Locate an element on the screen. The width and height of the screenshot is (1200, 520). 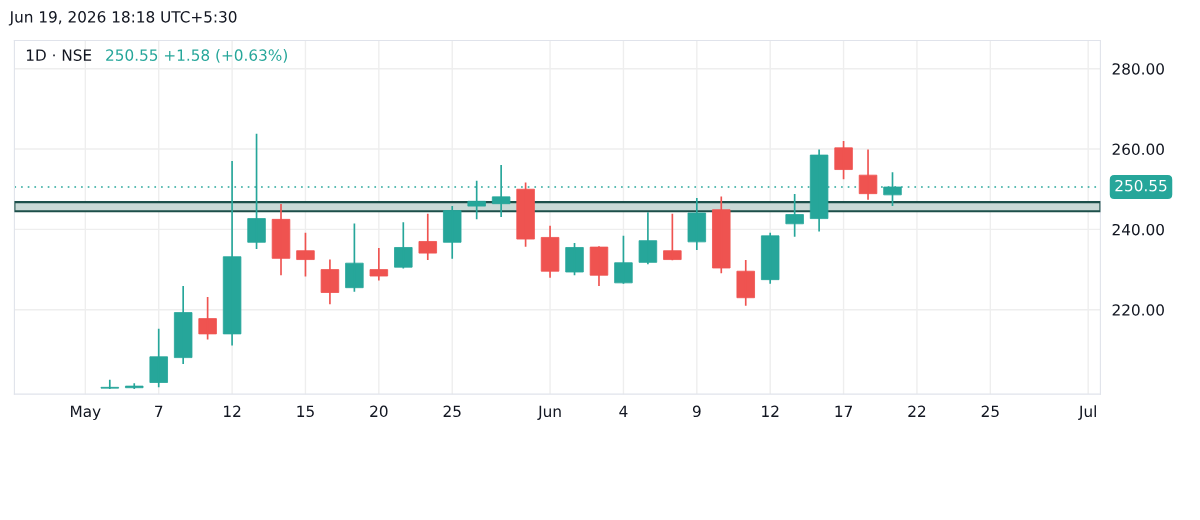
x-tick-label: 4 is located at coordinates (623, 411).